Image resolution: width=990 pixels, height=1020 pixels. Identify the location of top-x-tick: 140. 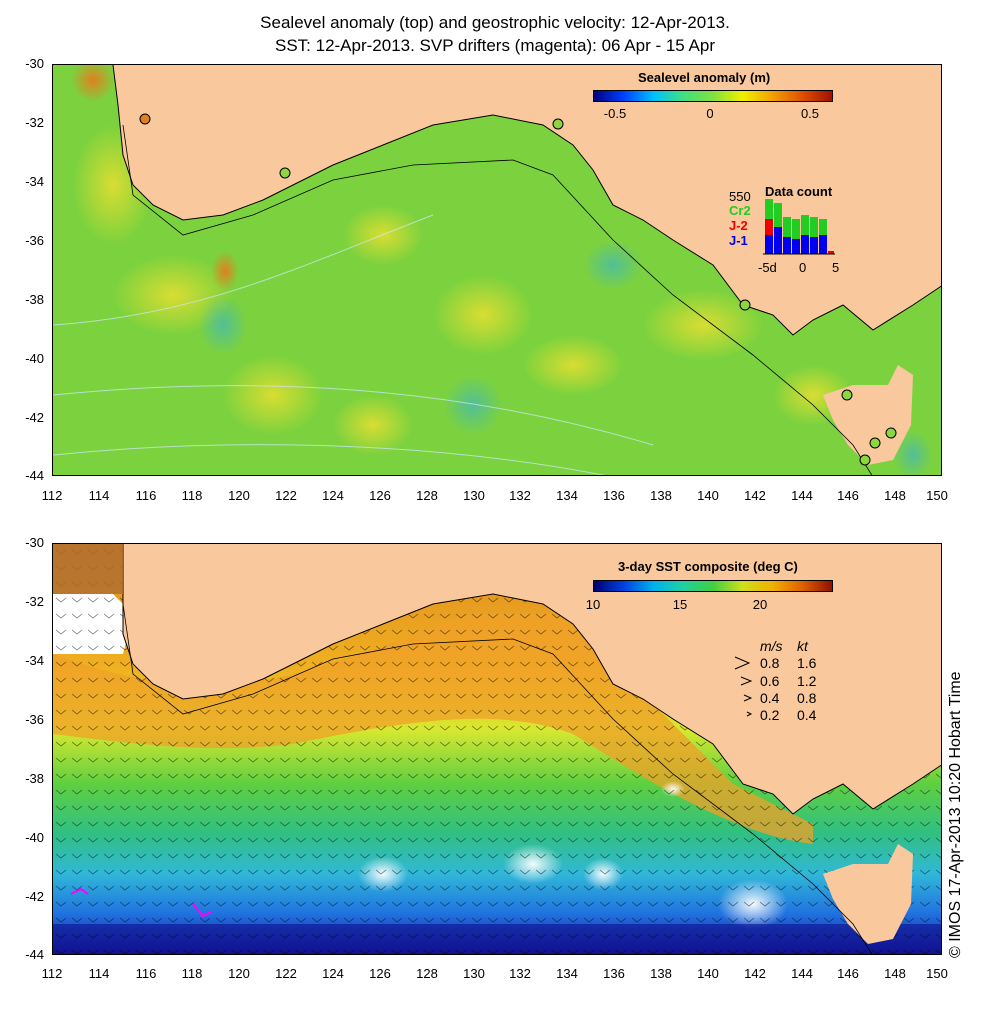
(708, 495).